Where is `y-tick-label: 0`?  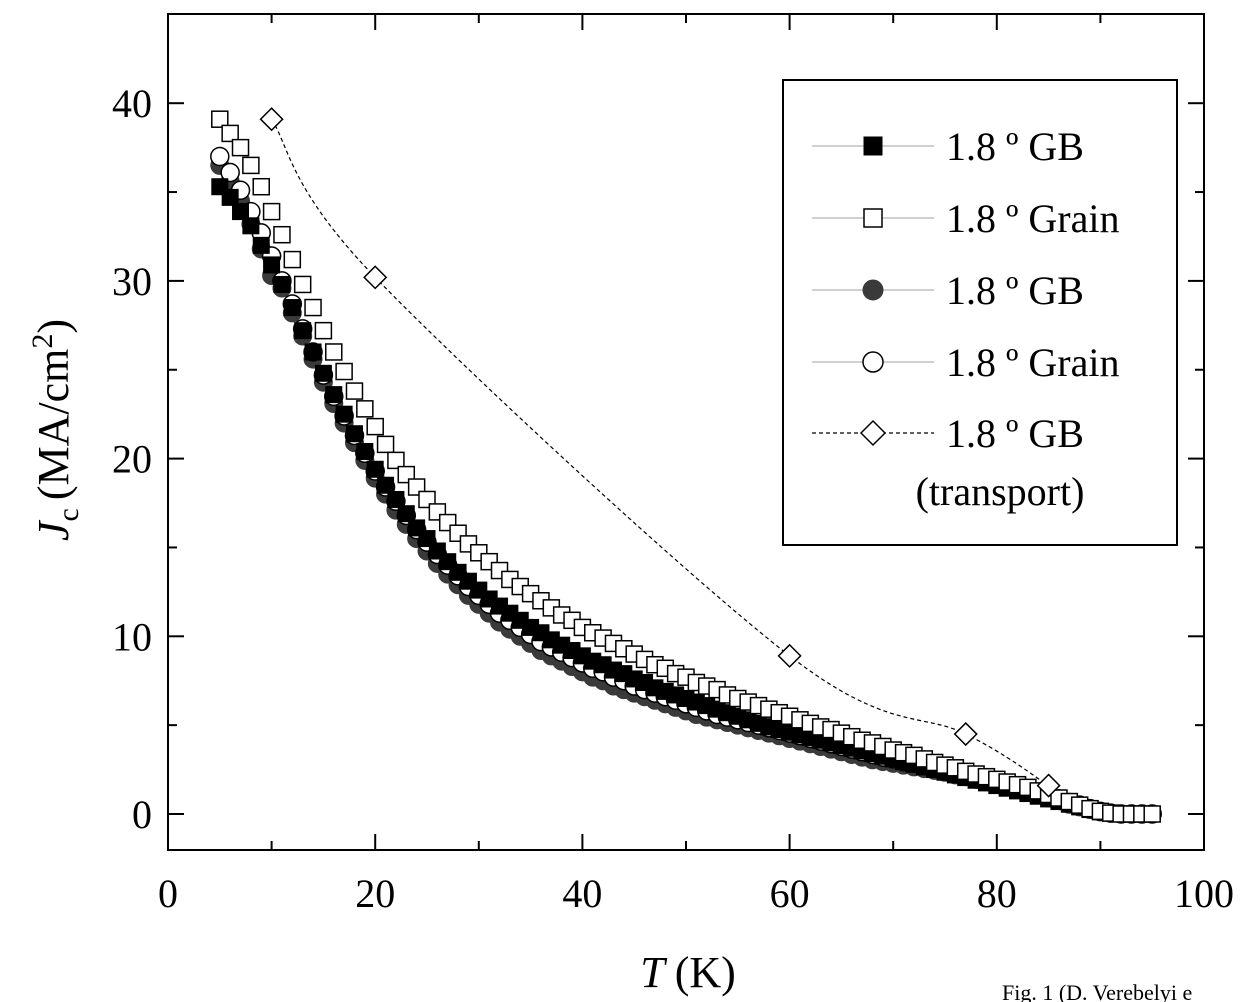
y-tick-label: 0 is located at coordinates (142, 814).